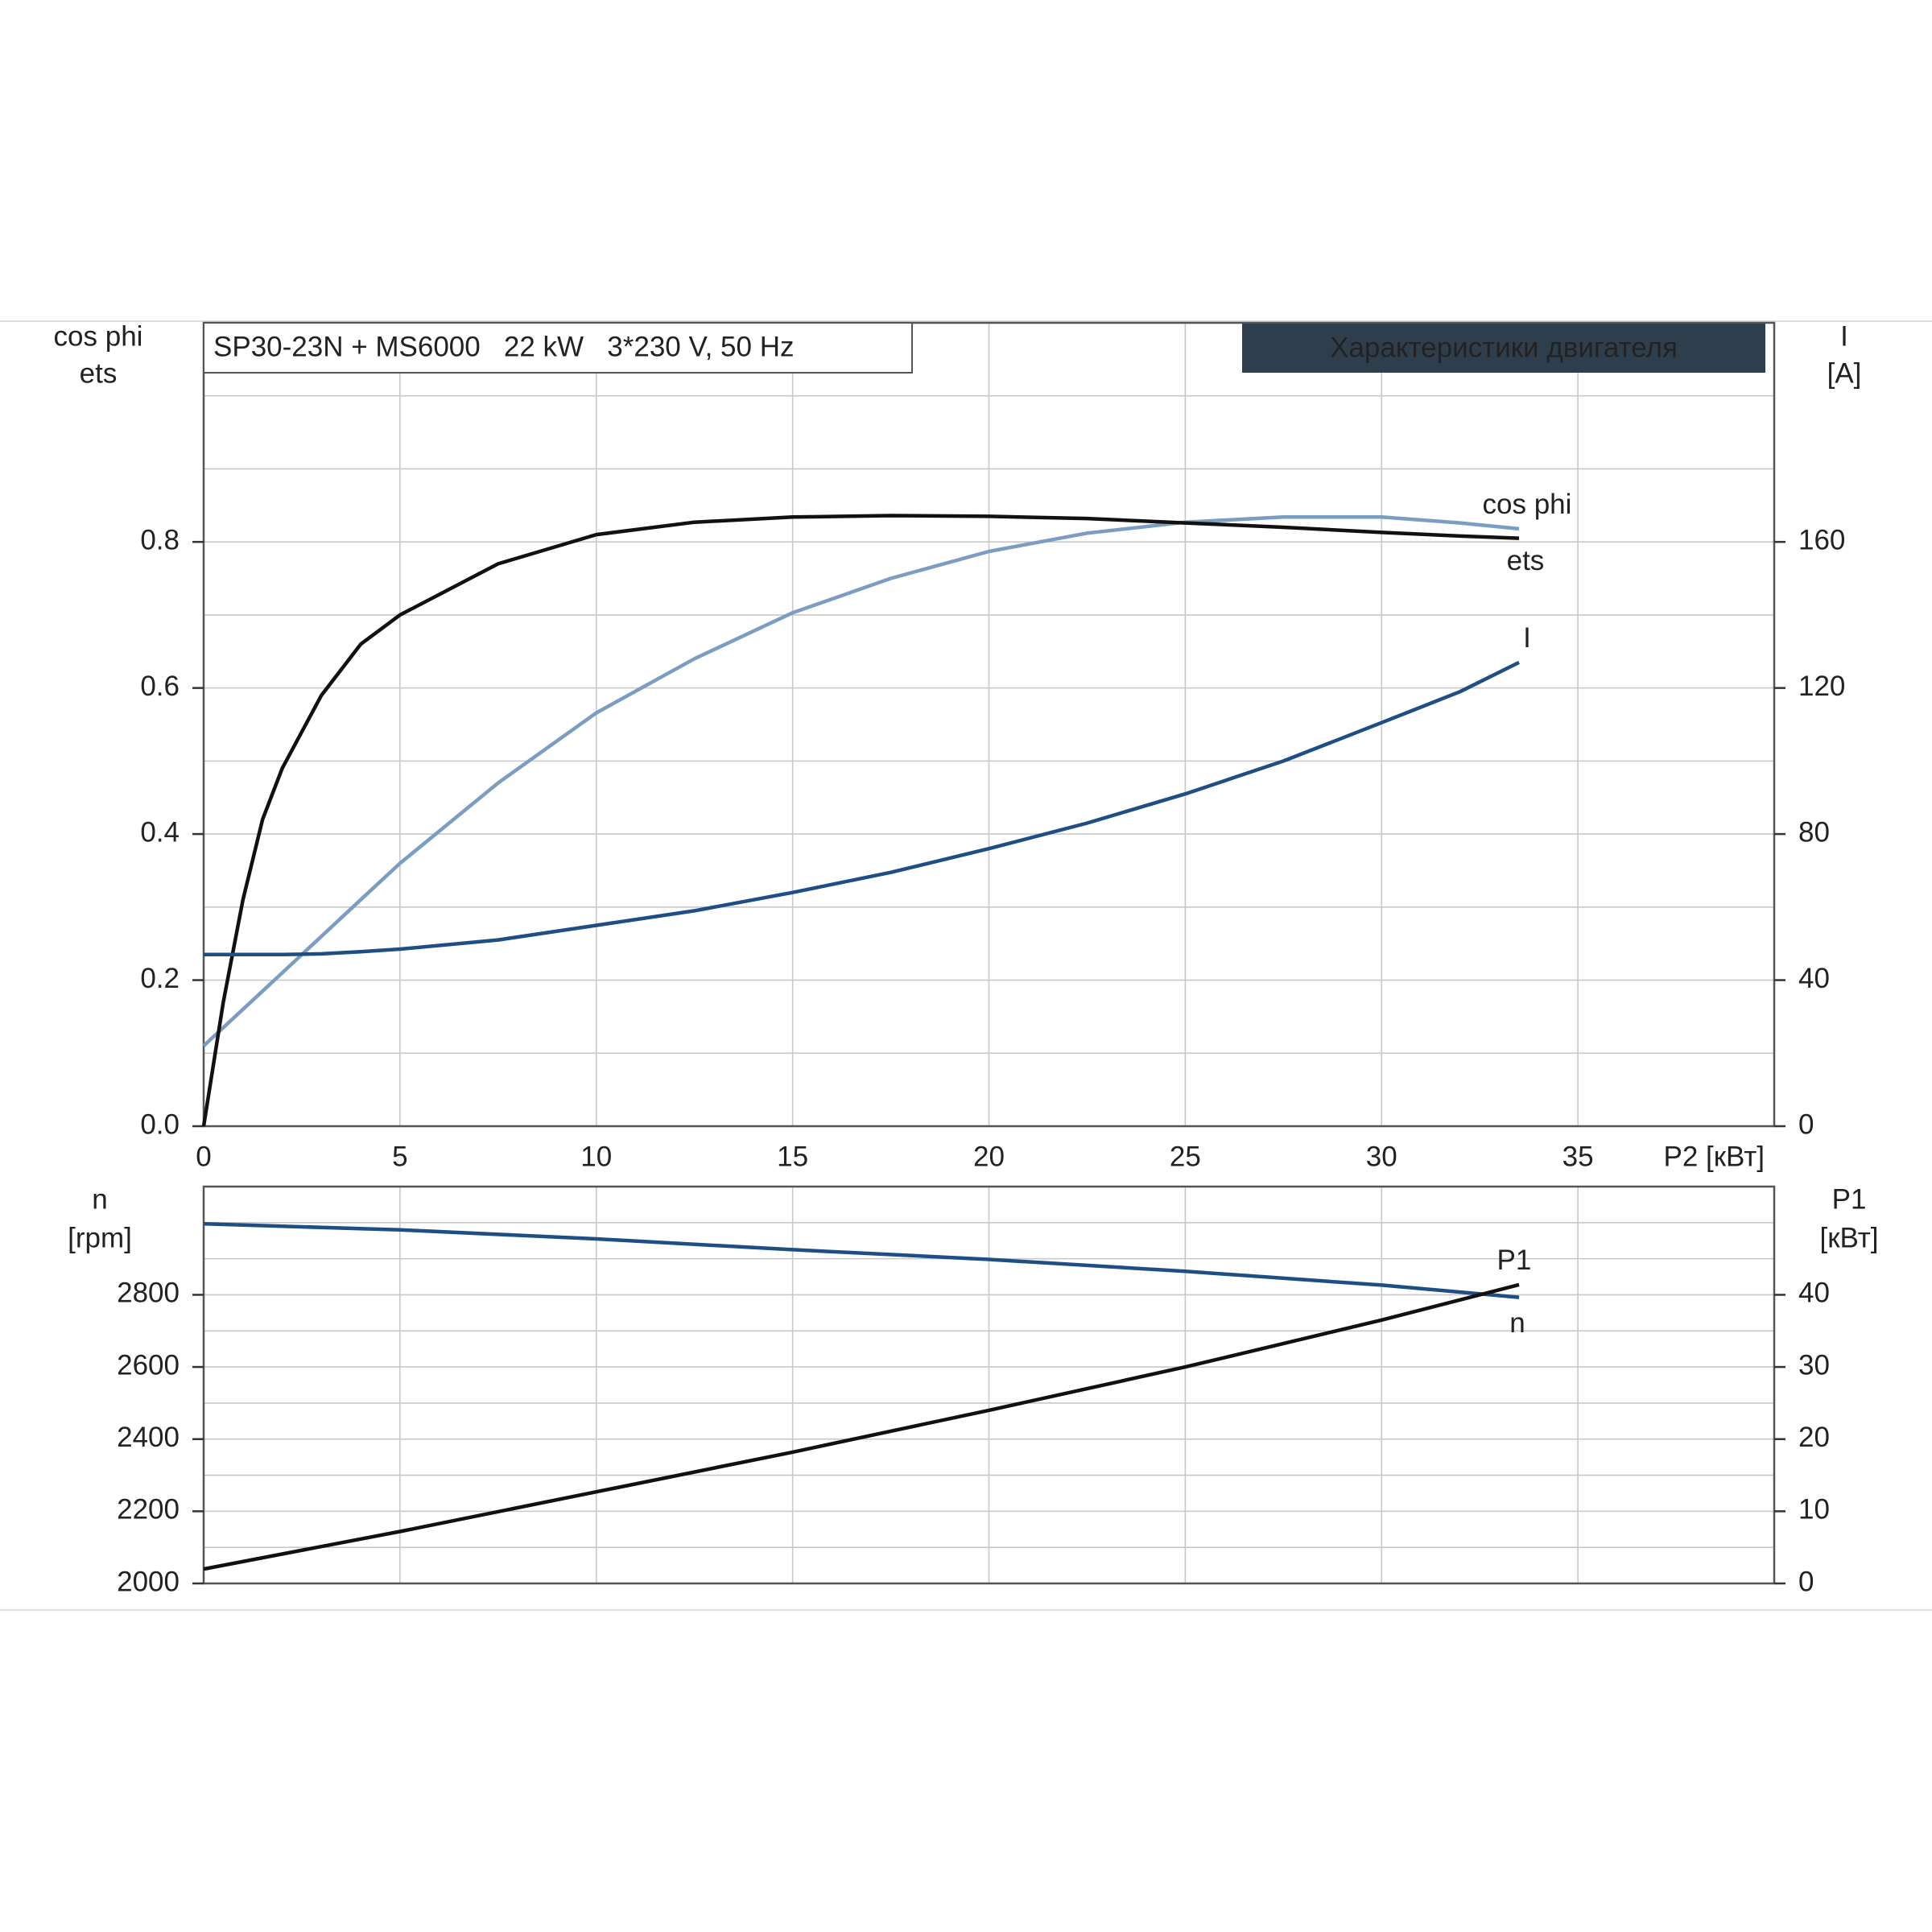  Describe the element at coordinates (148, 1293) in the screenshot. I see `y-tick-label: 2800` at that location.